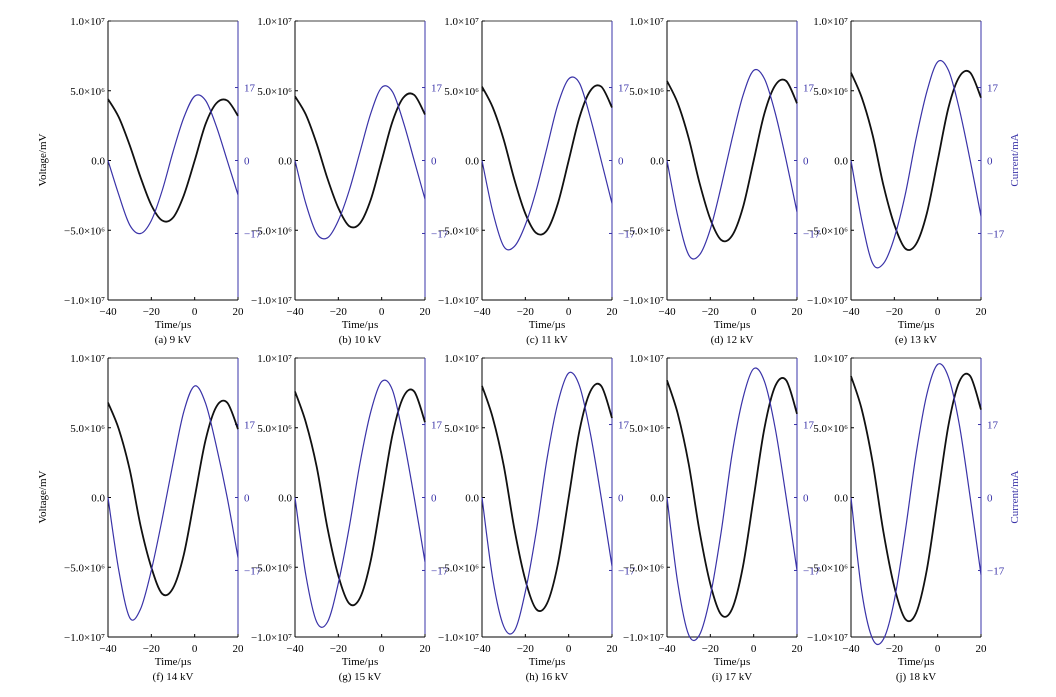 This screenshot has height=697, width=1056. Describe the element at coordinates (360, 677) in the screenshot. I see `panel-caption: (g) 15 kV` at that location.